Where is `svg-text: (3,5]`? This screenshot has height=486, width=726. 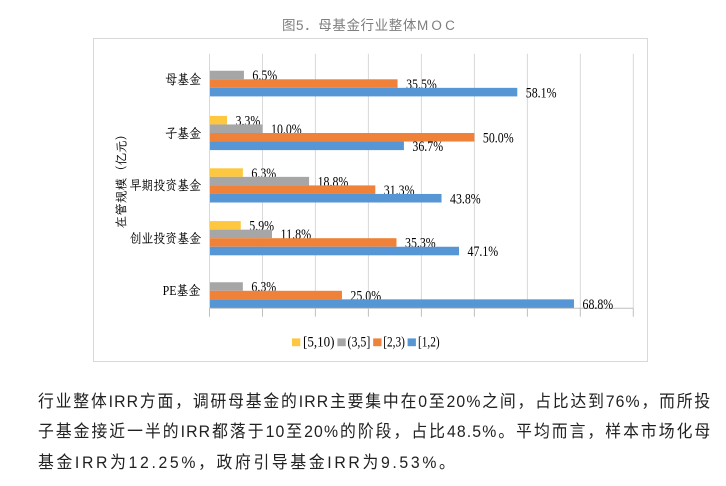
svg-text: (3,5] is located at coordinates (359, 343).